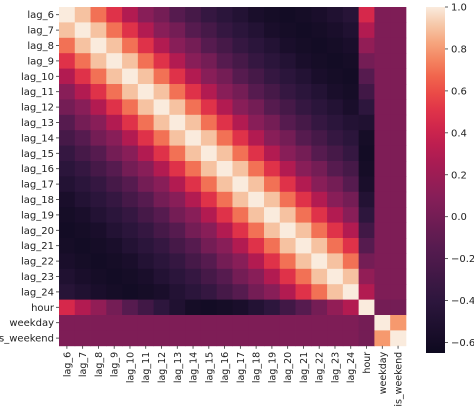  I want to click on y-tick-label-lag_14: lag_14, so click(37, 138).